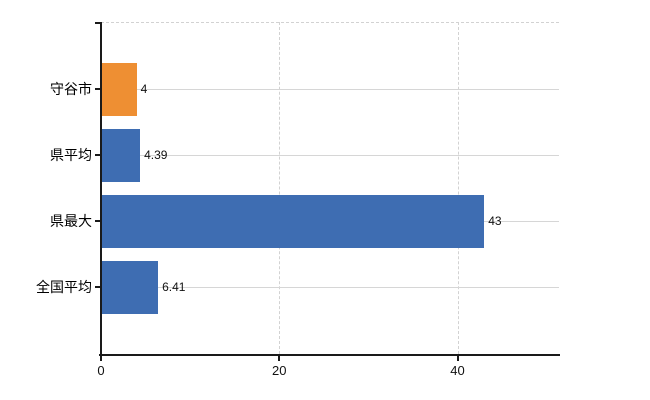 This screenshot has width=650, height=400. What do you see at coordinates (71, 221) in the screenshot?
I see `category-label: 県最大` at bounding box center [71, 221].